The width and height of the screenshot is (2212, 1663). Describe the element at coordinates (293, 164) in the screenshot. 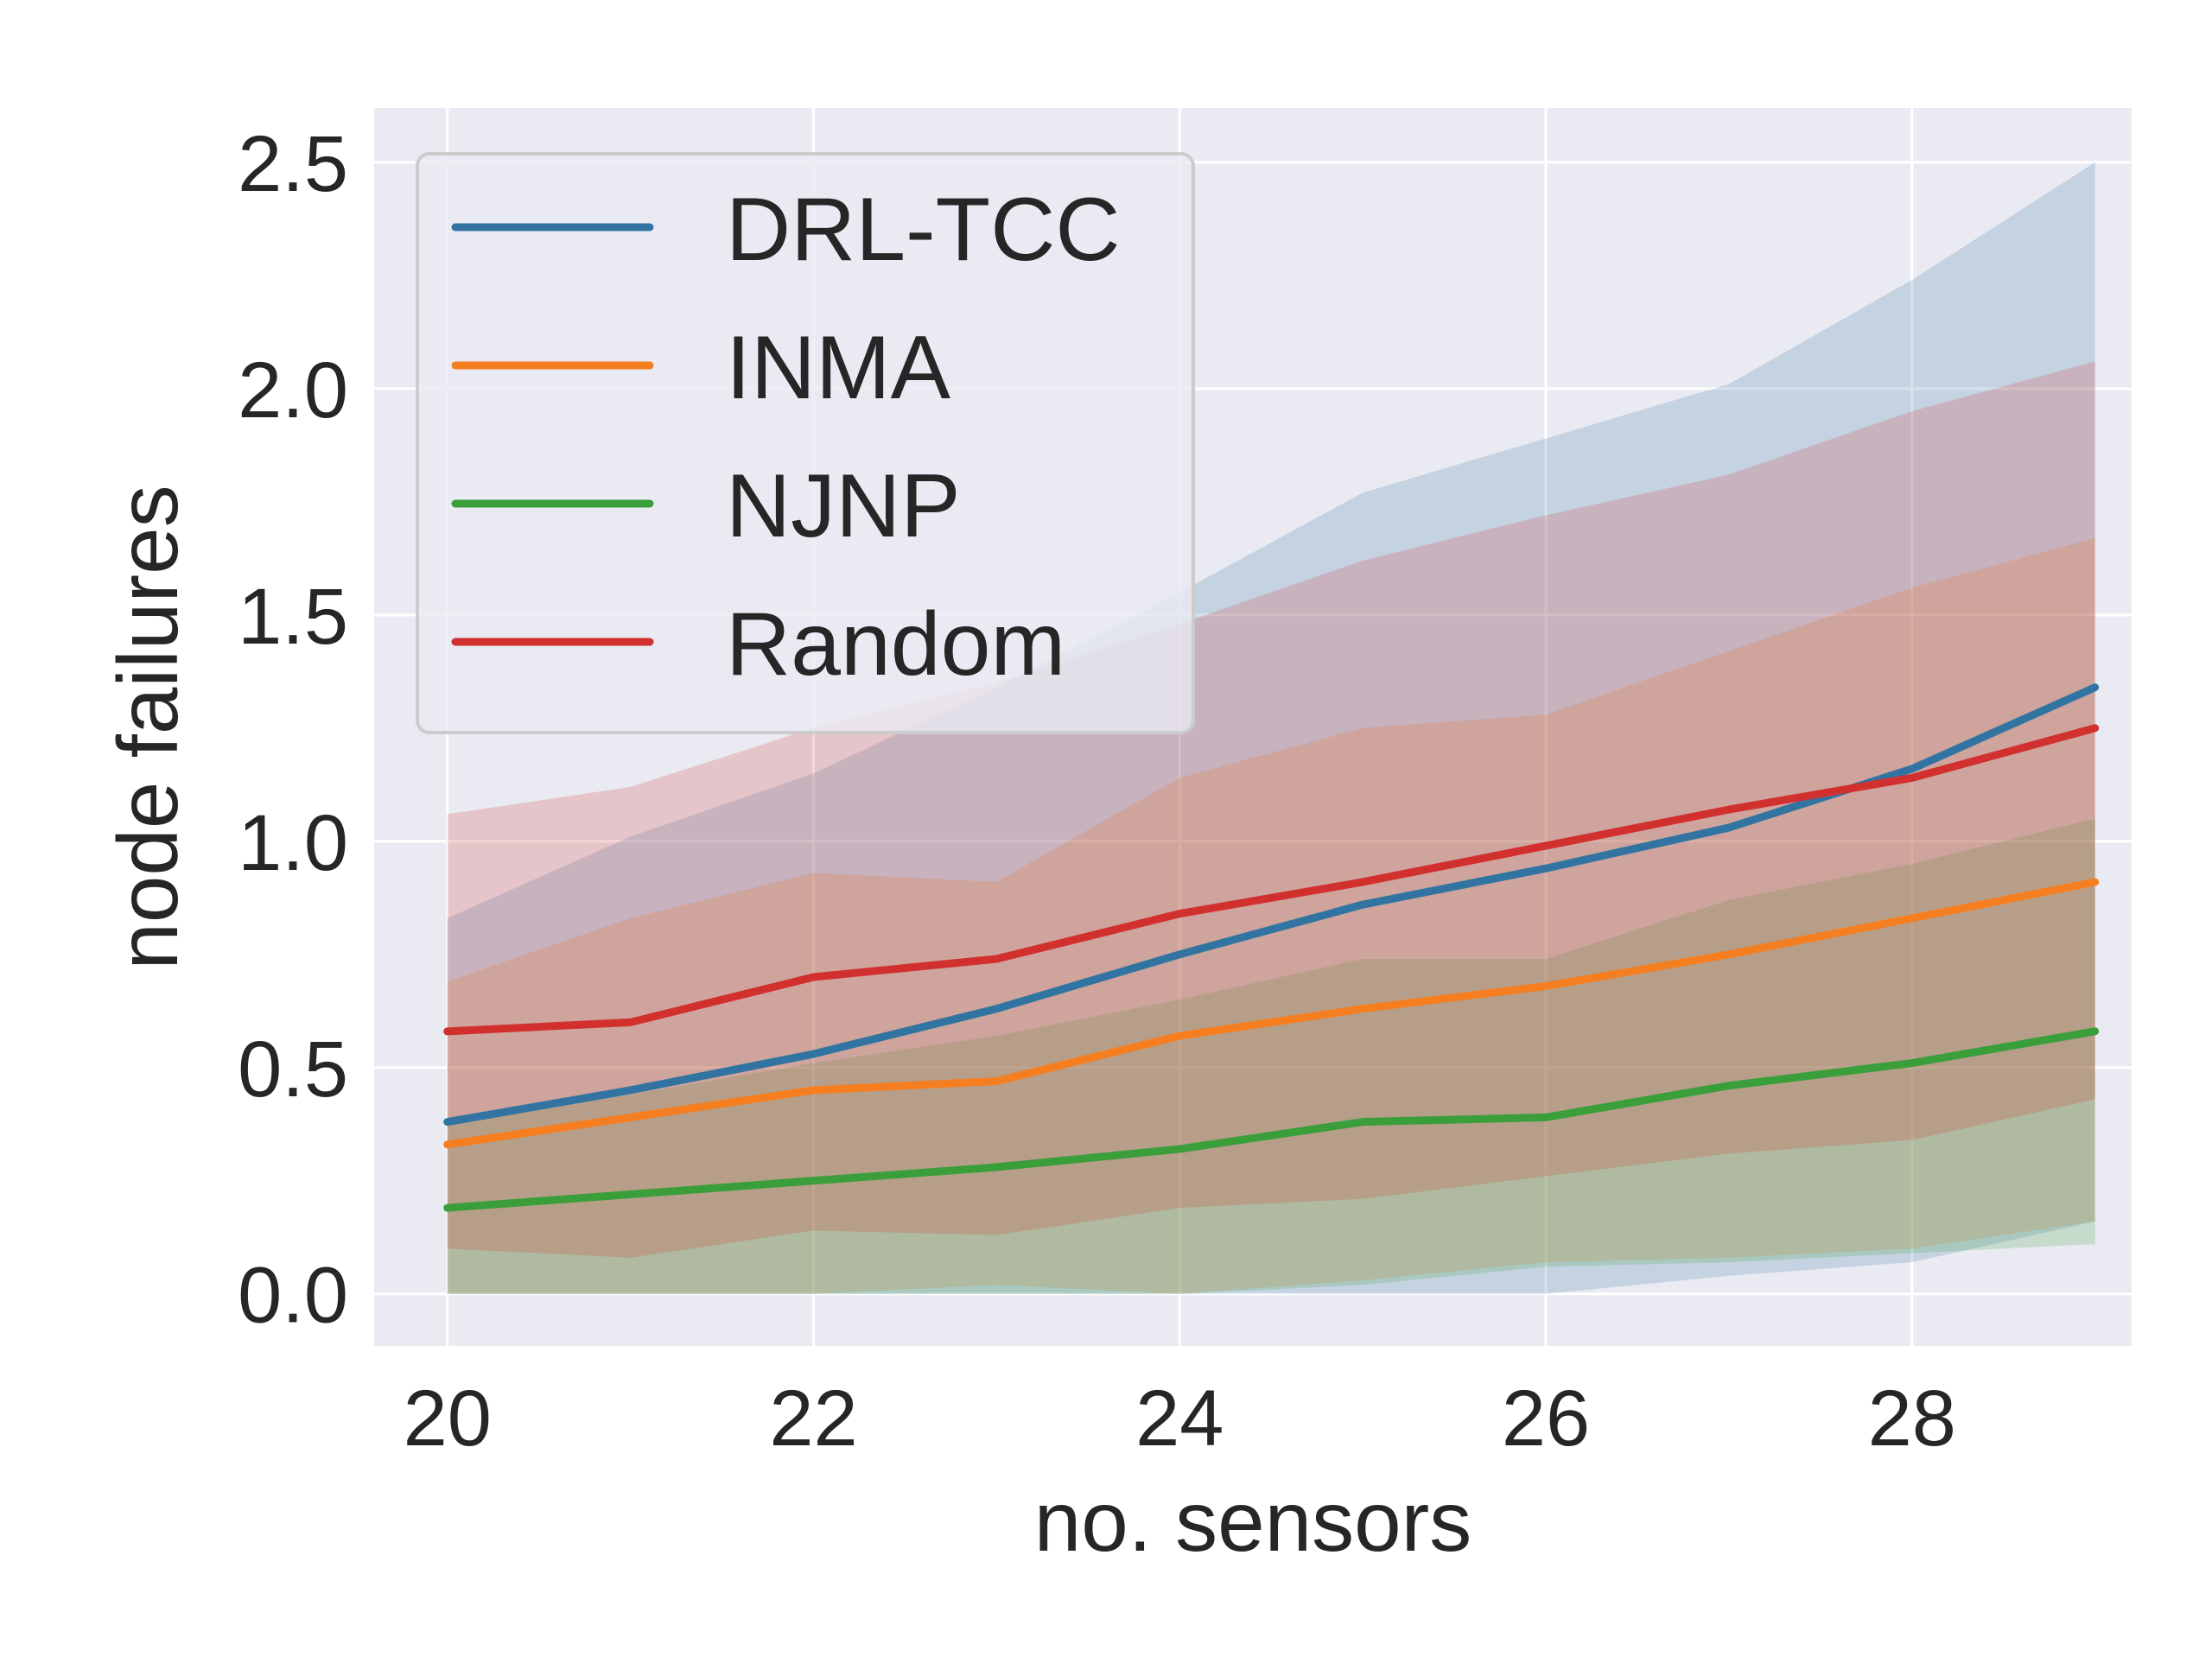

I see `y-tick-label: 2.5` at that location.